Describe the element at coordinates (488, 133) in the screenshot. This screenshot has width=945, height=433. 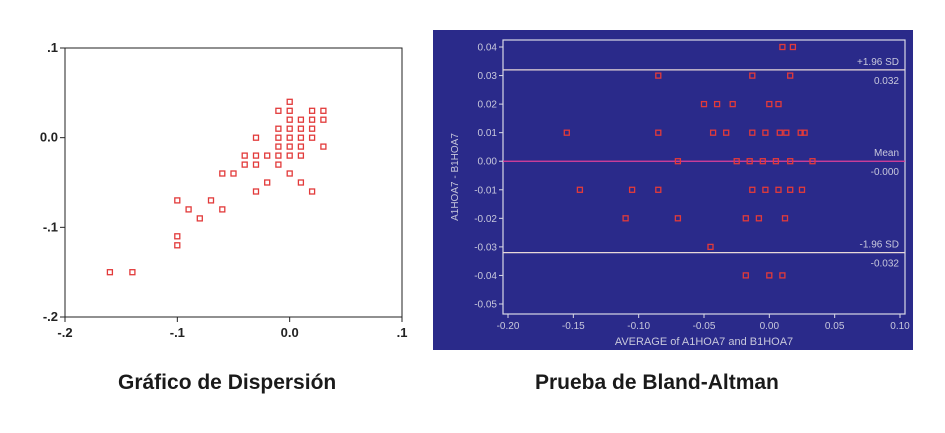
I see `ba-y-tick-label: 0.01` at that location.